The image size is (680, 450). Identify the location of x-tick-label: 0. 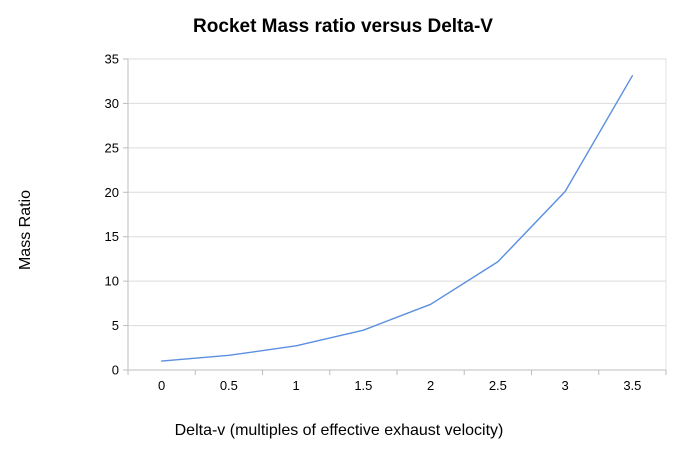
(161, 385).